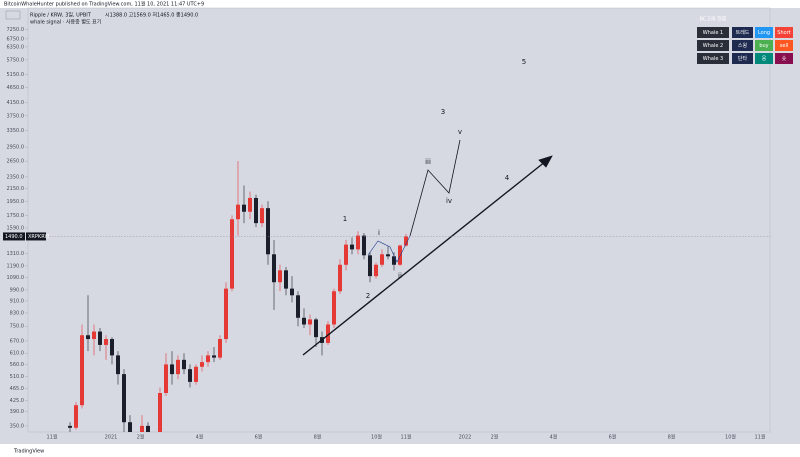 This screenshot has width=800, height=457. I want to click on x-tick-label: 10월, so click(730, 437).